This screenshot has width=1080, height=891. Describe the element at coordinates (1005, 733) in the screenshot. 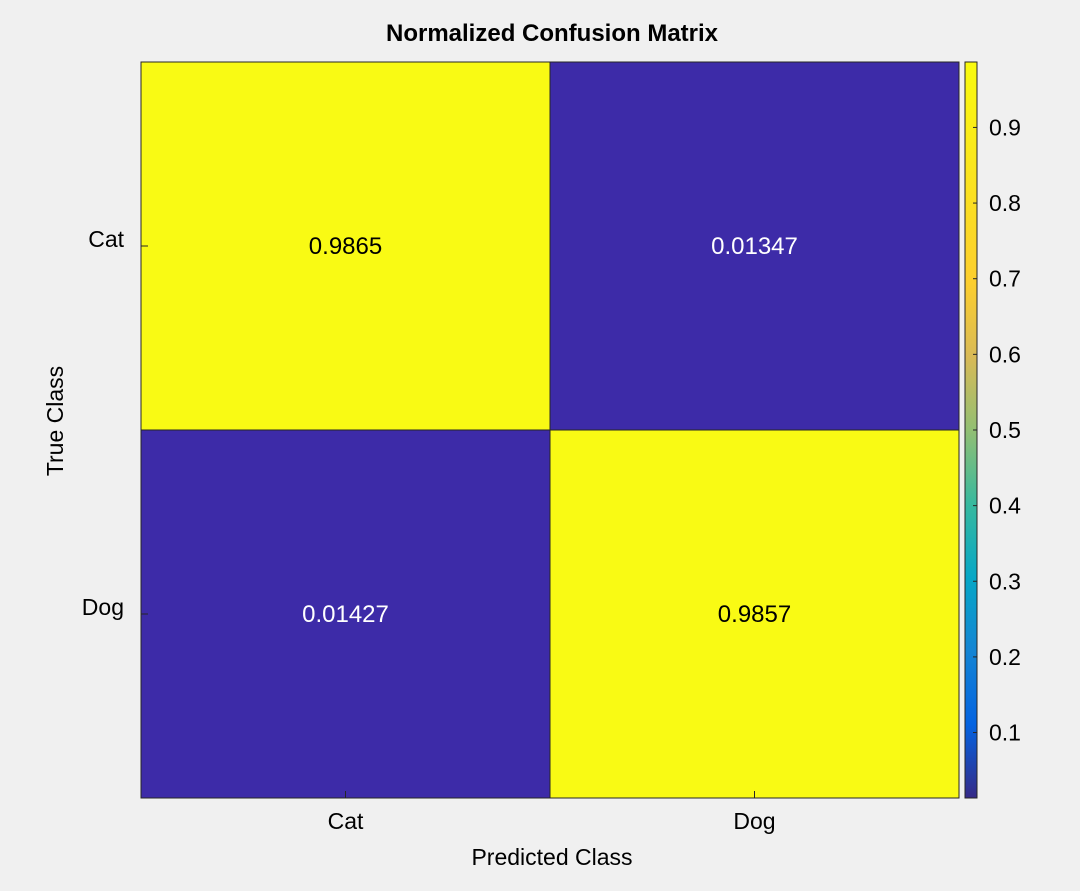

I see `colorbar-tick-label: 0.1` at that location.